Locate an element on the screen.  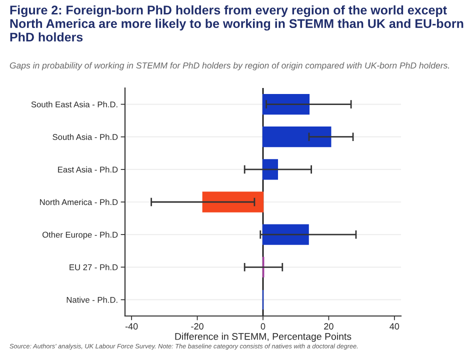
x-tick-label: 40 is located at coordinates (395, 326).